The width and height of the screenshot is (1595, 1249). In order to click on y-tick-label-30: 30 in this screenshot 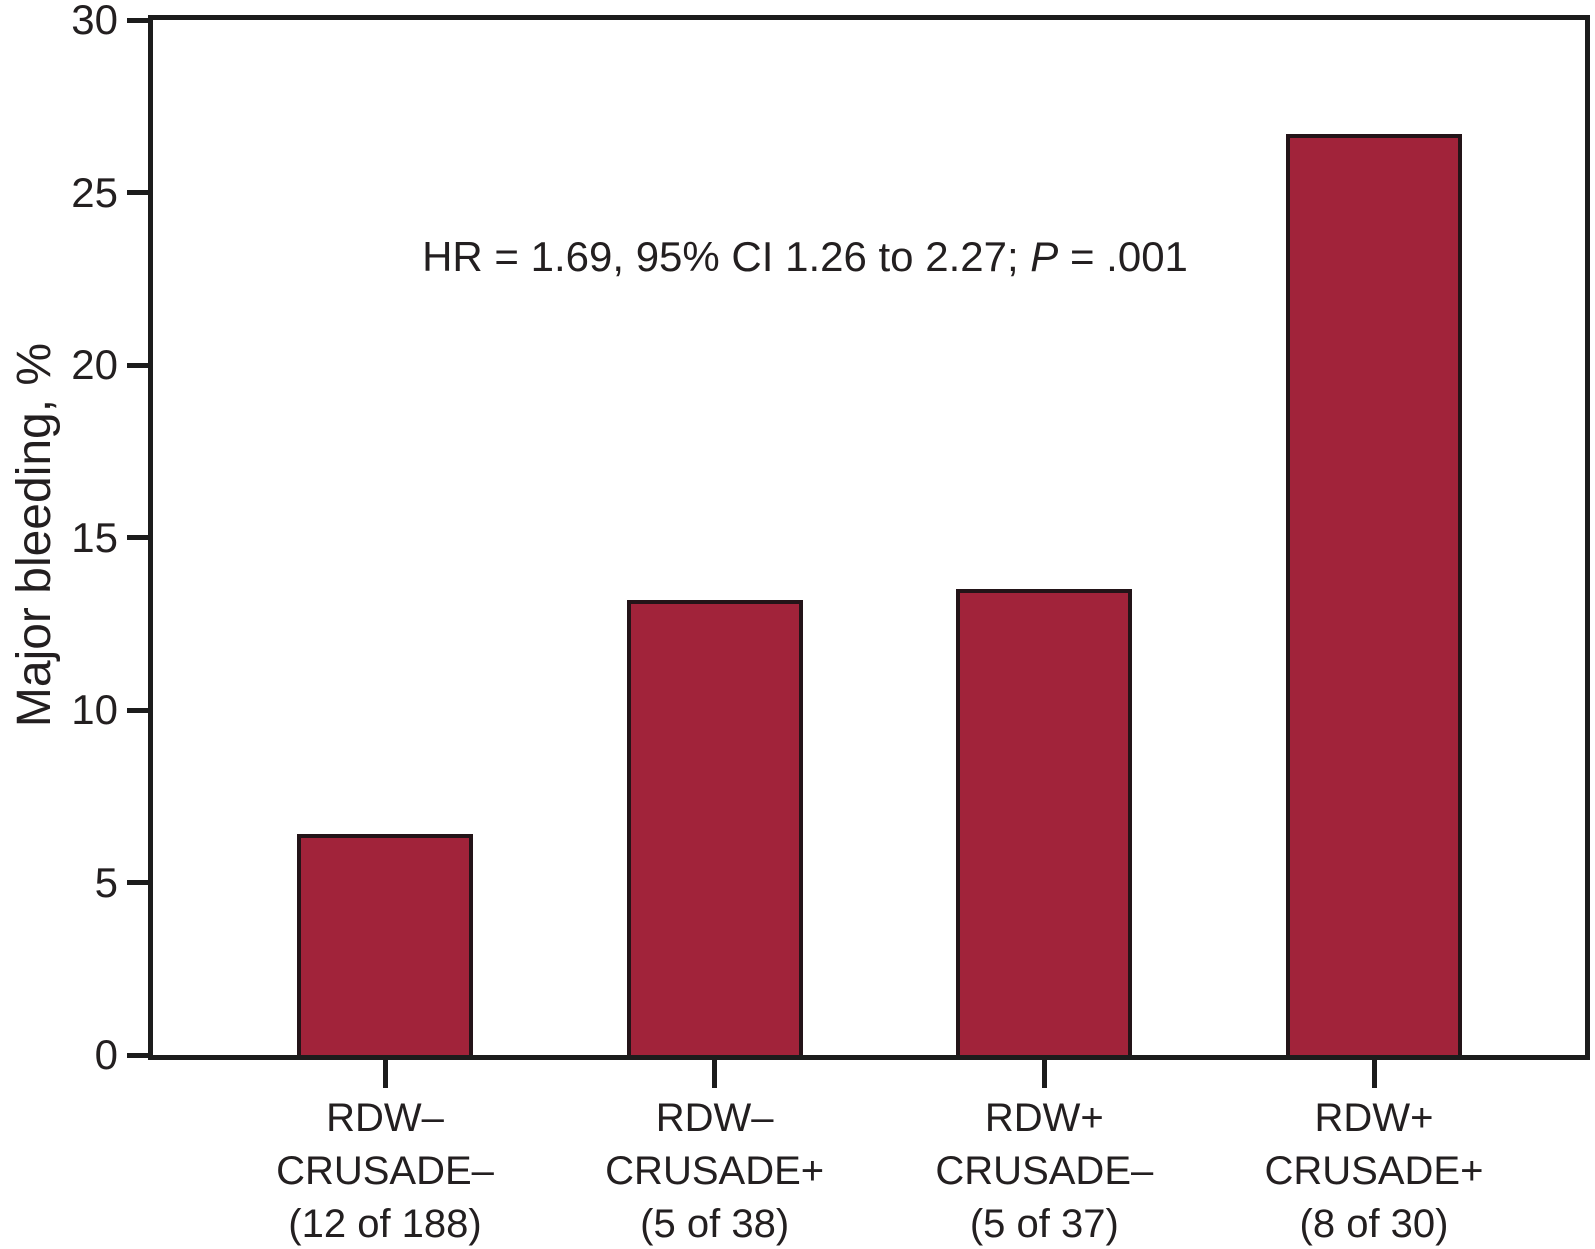, I will do `click(94, 21)`.